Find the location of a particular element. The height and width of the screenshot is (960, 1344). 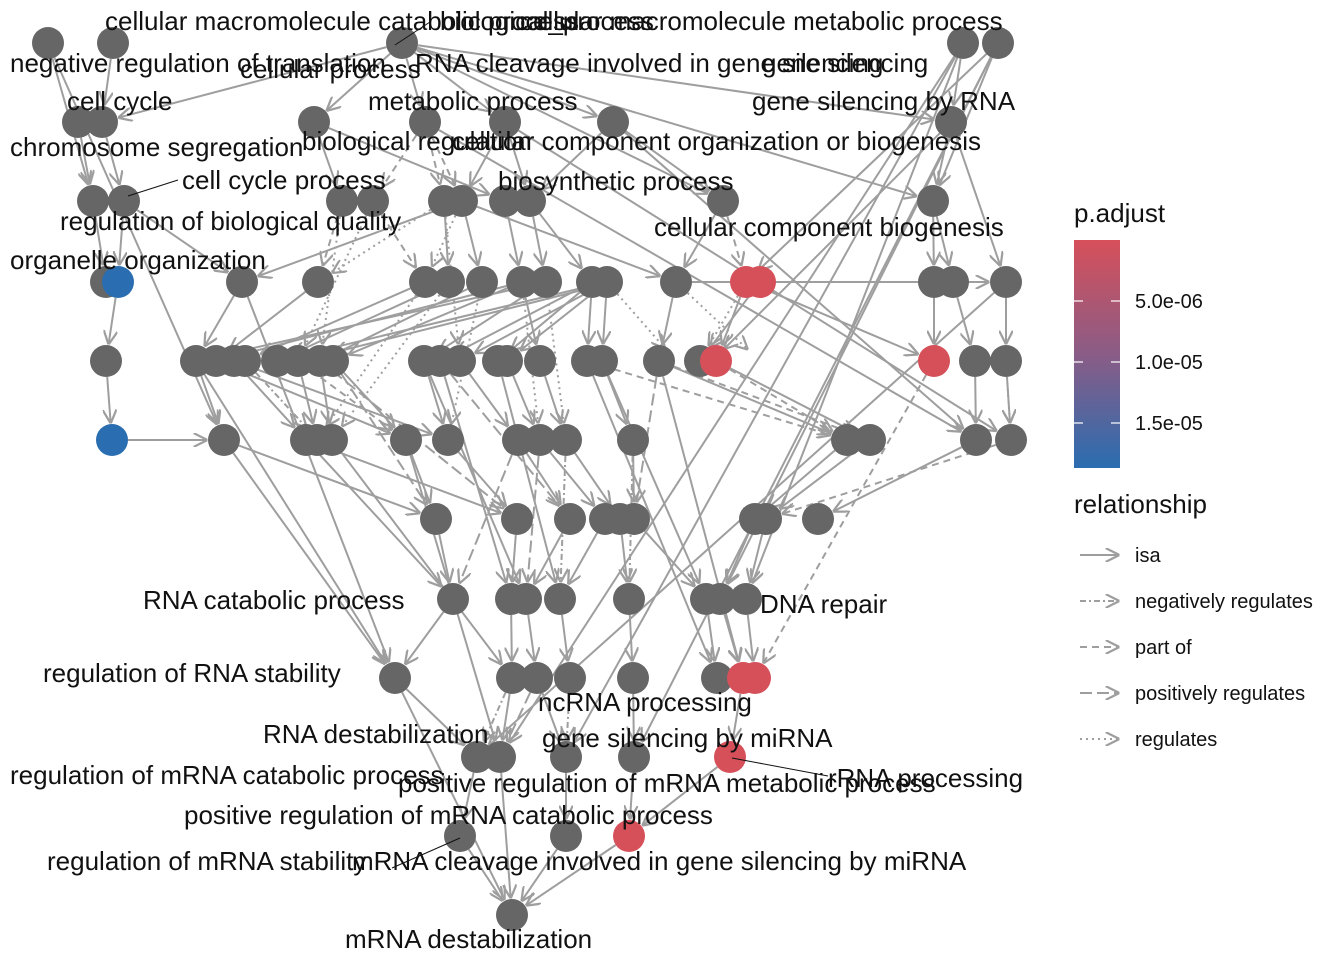

term-label: chromosome segregation is located at coordinates (156, 147).